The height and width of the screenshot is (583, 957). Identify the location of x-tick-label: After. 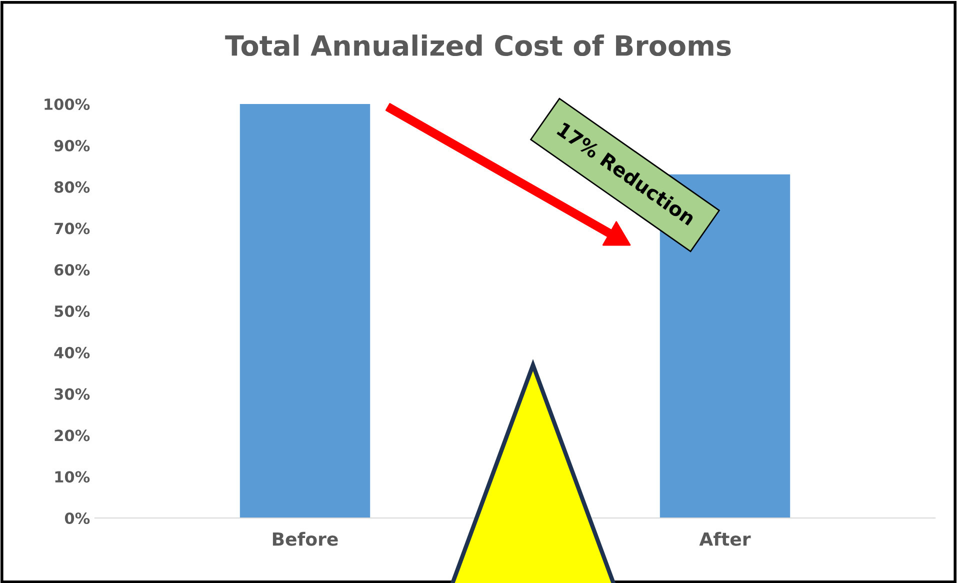
(725, 539).